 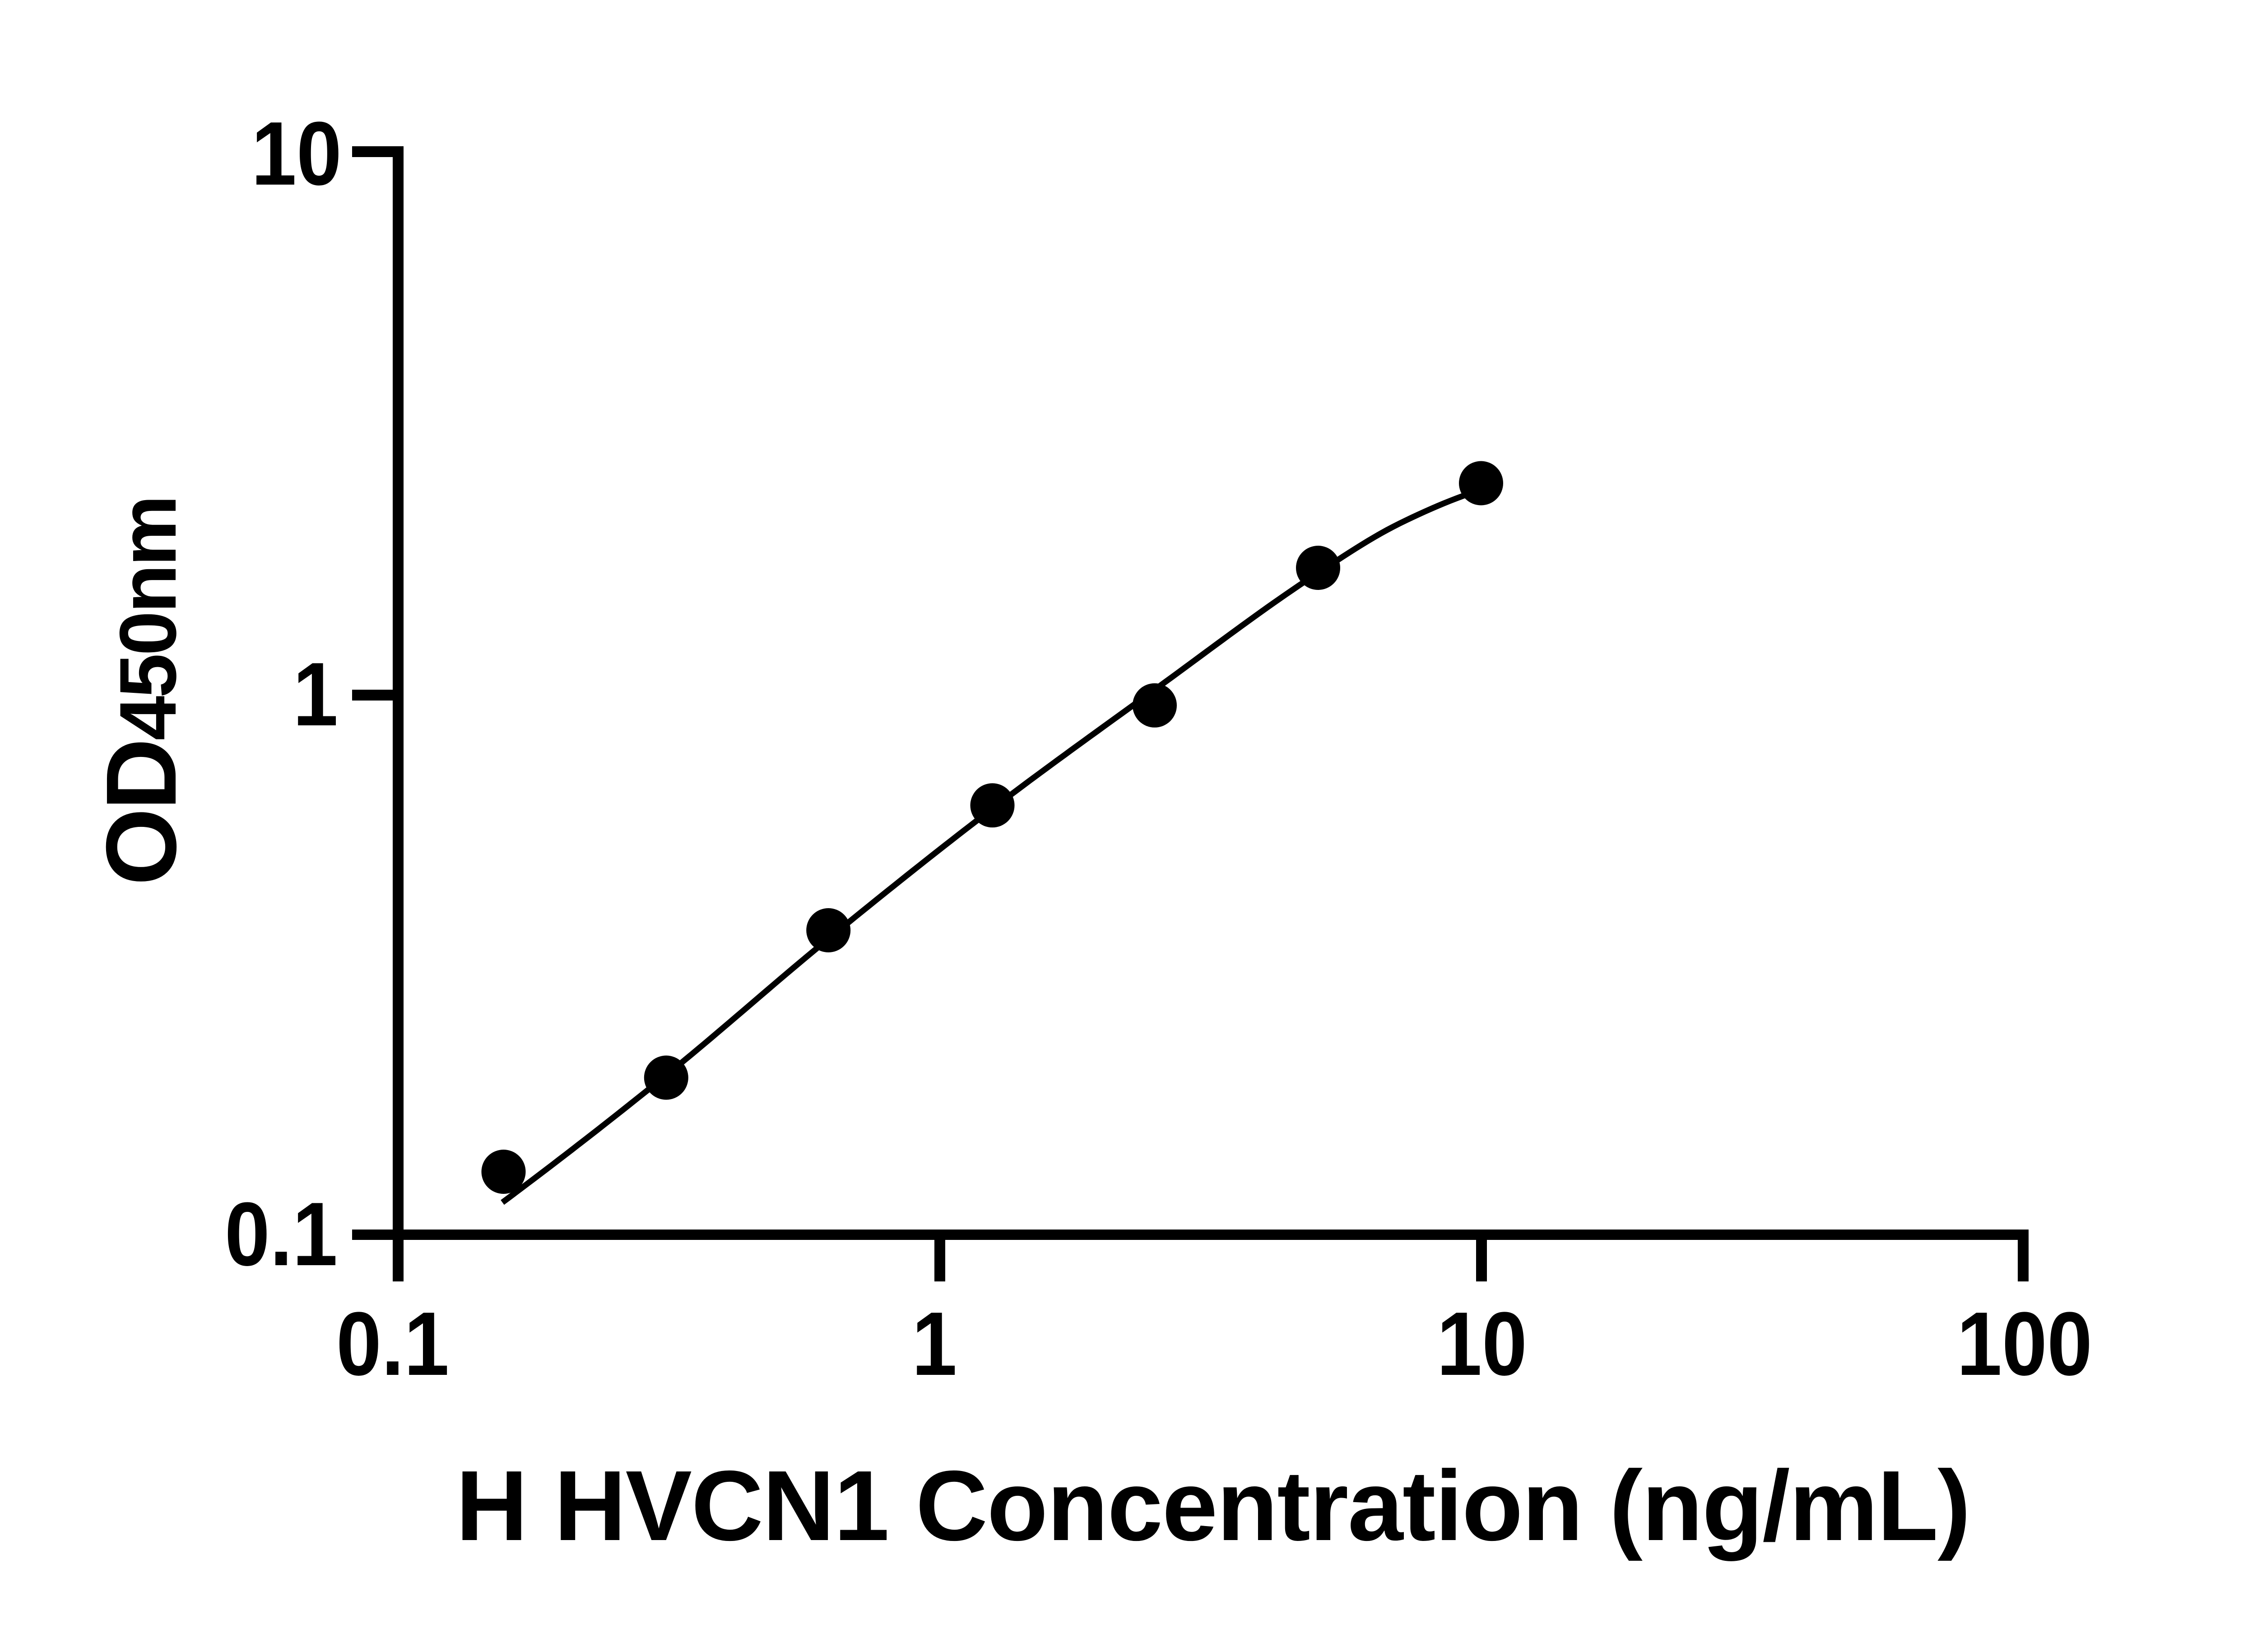 What do you see at coordinates (1213, 1505) in the screenshot?
I see `svg-text: H HVCN1 Concentration (ng/mL)` at bounding box center [1213, 1505].